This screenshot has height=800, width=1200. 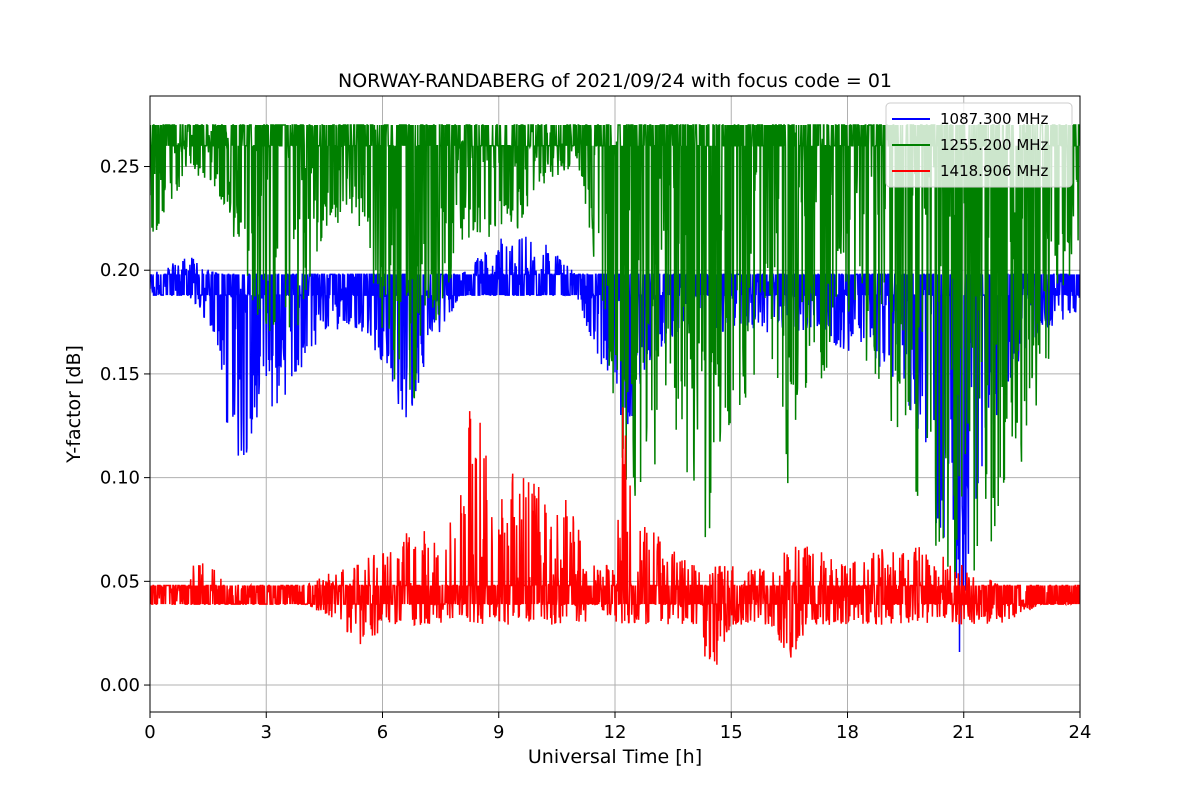 I want to click on y-tick-label: 0.15, so click(x=120, y=374).